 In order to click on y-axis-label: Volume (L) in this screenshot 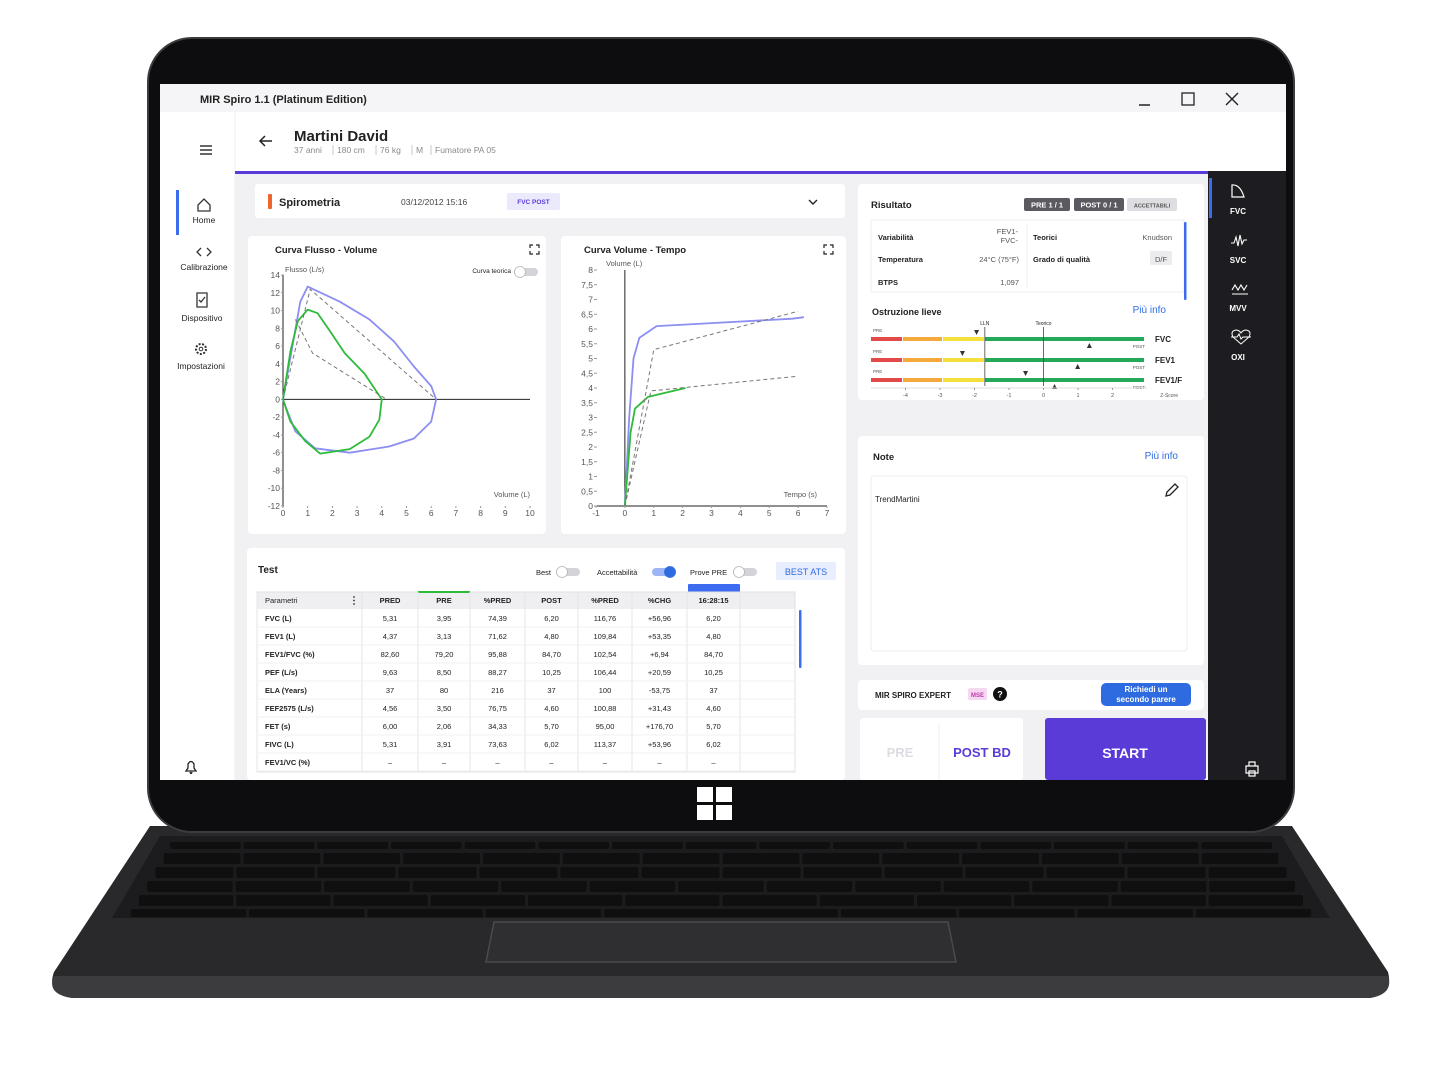, I will do `click(624, 263)`.